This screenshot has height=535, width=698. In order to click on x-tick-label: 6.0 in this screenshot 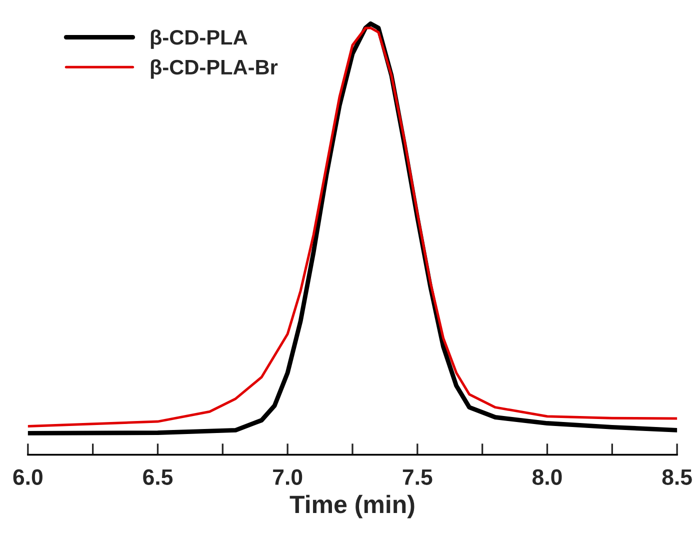, I will do `click(27, 477)`.